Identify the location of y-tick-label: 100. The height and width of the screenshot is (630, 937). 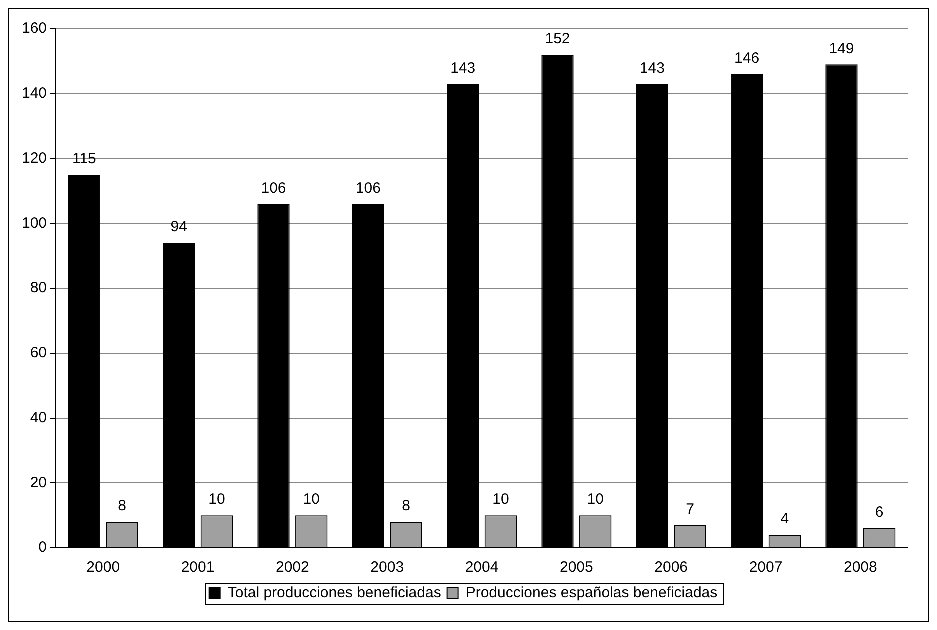
(35, 223).